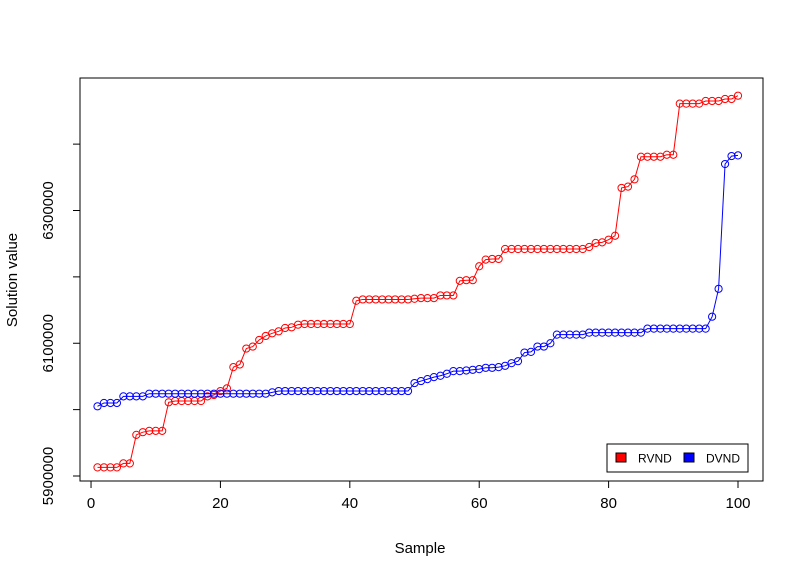 This screenshot has width=803, height=580. I want to click on x-tick-label: 20, so click(220, 503).